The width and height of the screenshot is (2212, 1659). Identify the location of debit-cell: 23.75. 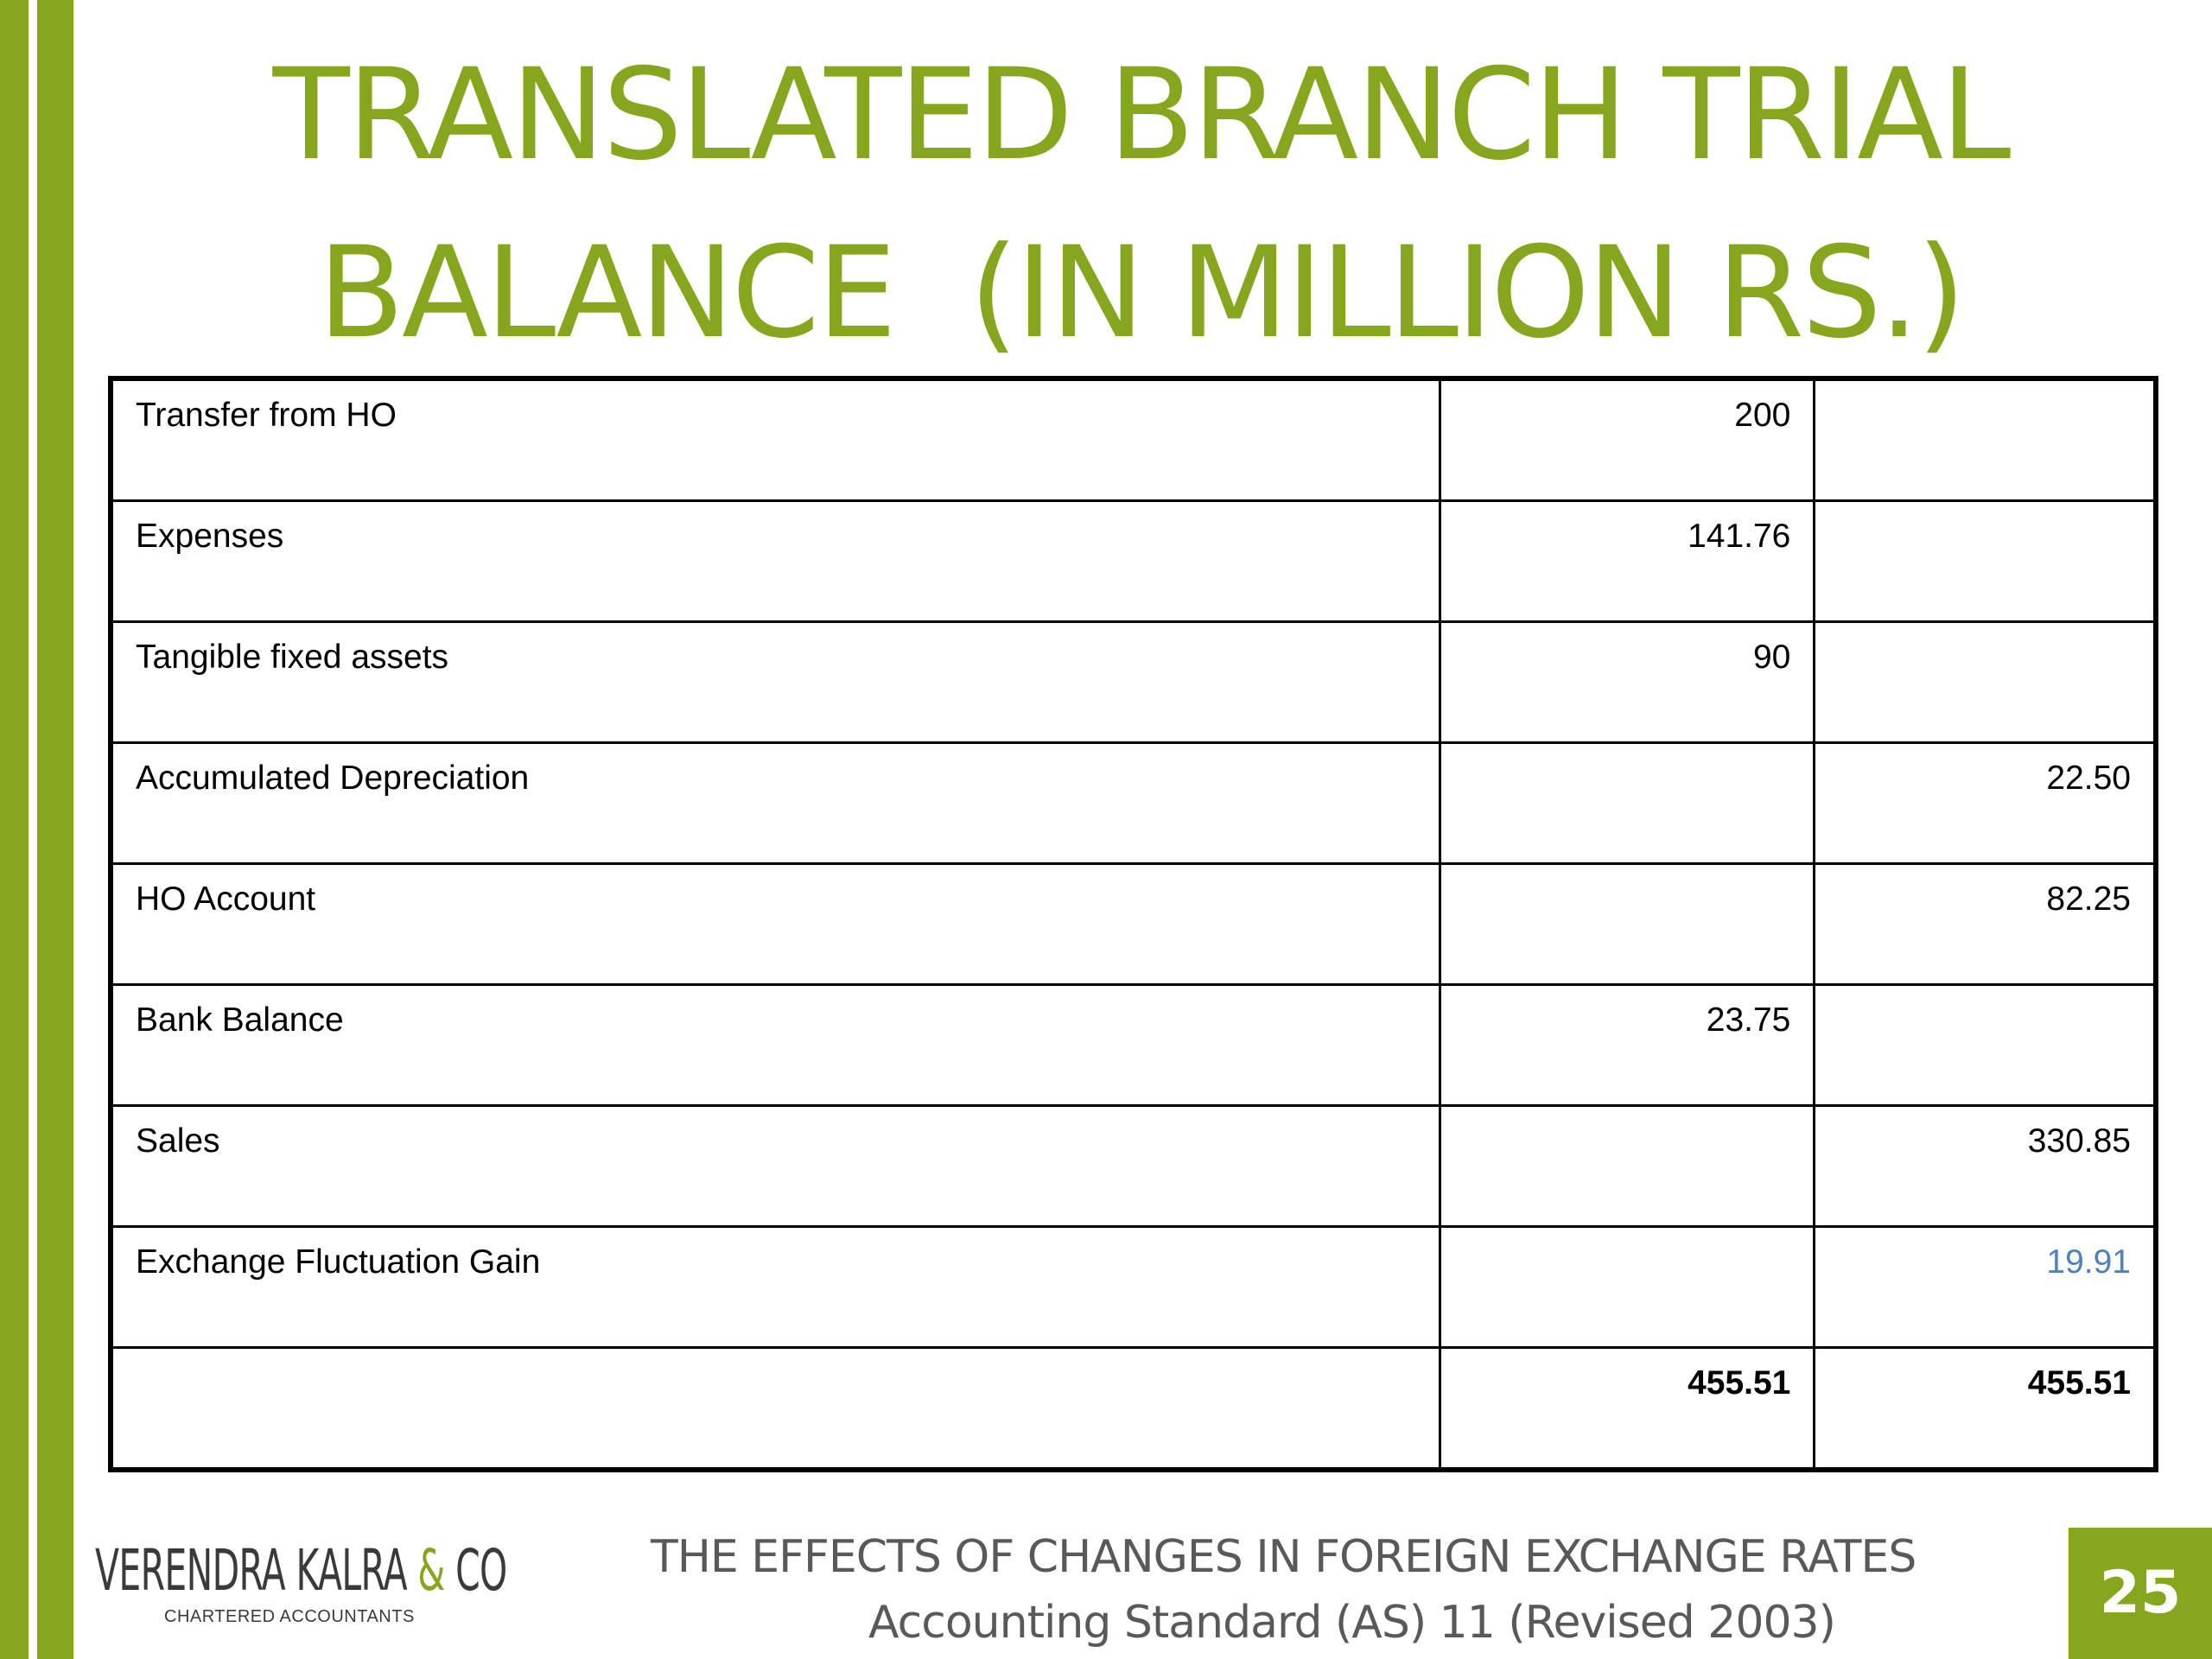
(1627, 1045).